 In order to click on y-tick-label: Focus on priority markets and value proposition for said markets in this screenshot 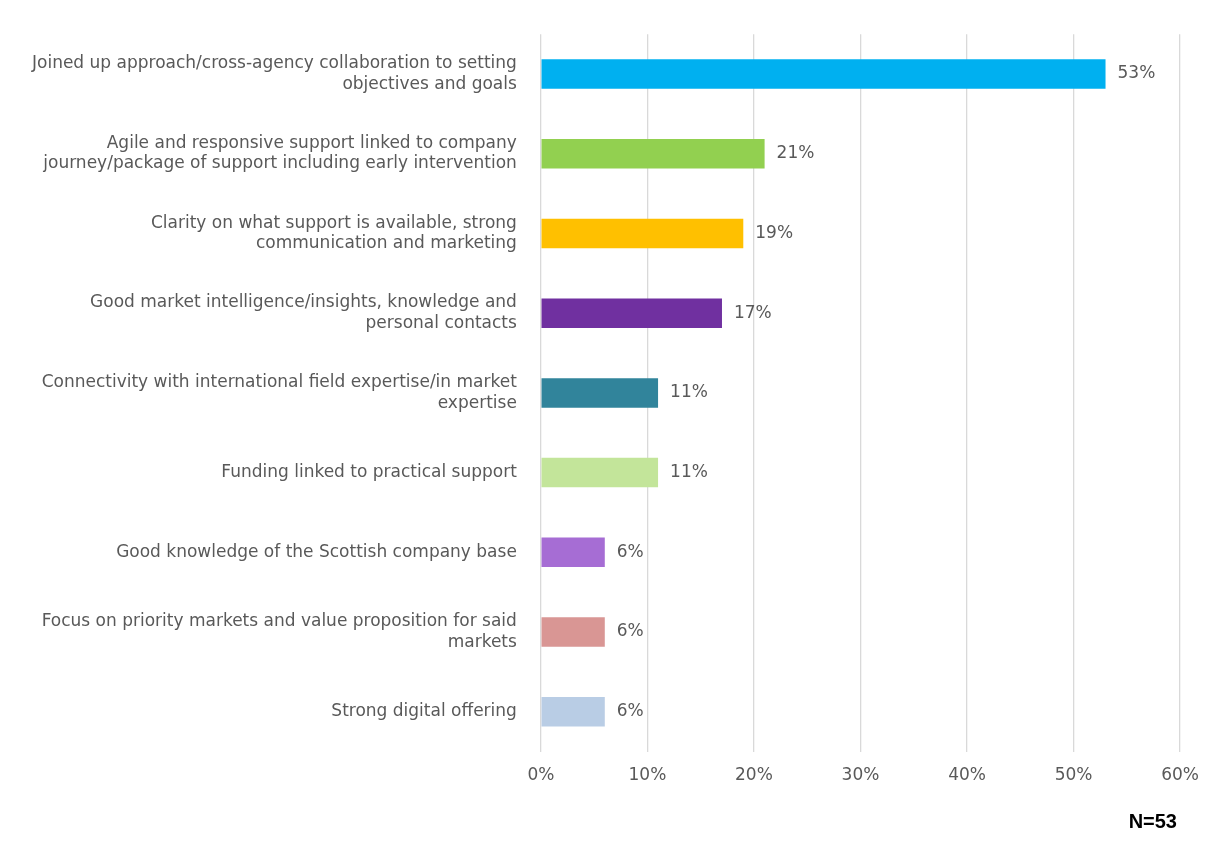, I will do `click(279, 630)`.